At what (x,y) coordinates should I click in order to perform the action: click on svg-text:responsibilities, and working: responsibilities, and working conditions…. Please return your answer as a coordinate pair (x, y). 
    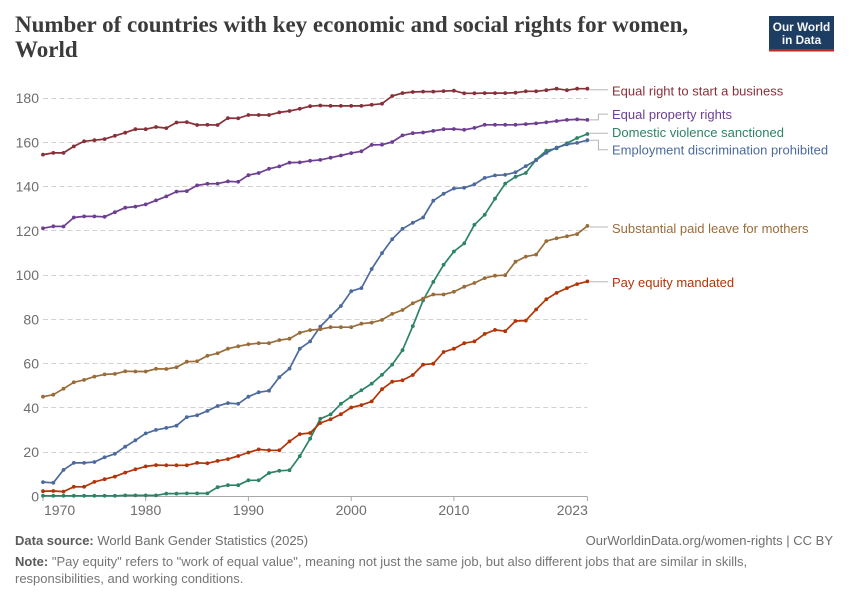
    Looking at the image, I should click on (129, 578).